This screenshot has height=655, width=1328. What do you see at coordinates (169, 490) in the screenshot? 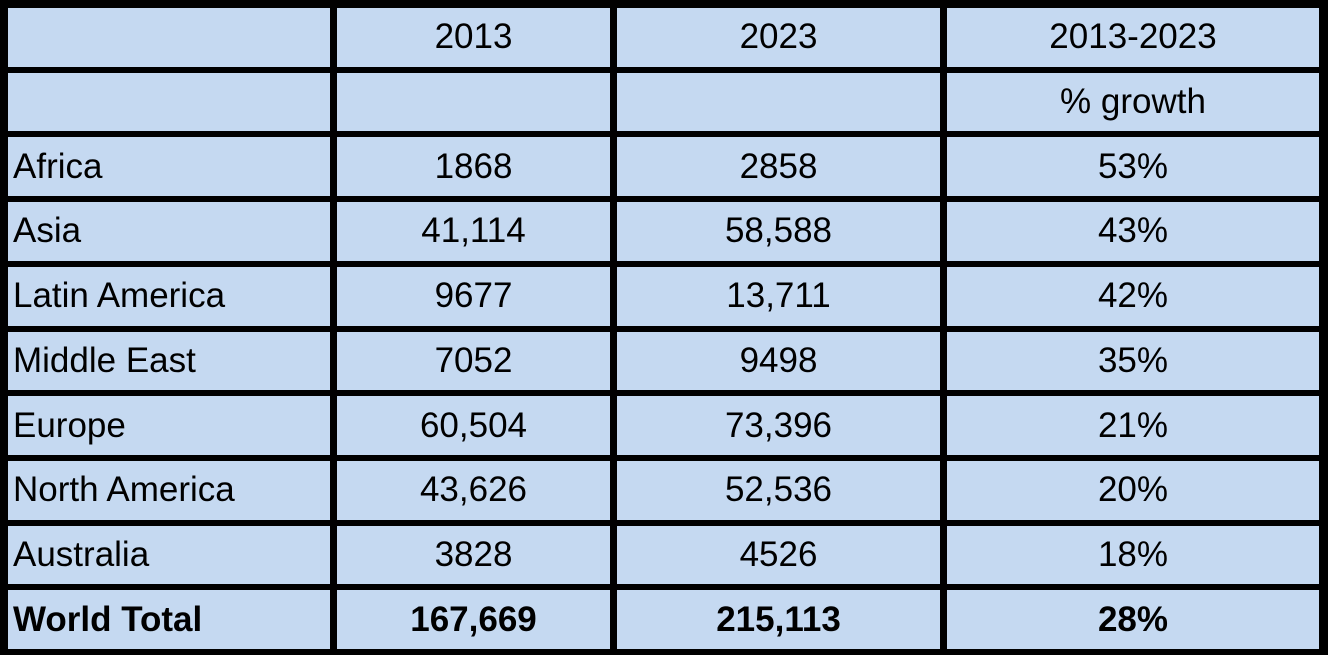
I see `row-label: North America` at bounding box center [169, 490].